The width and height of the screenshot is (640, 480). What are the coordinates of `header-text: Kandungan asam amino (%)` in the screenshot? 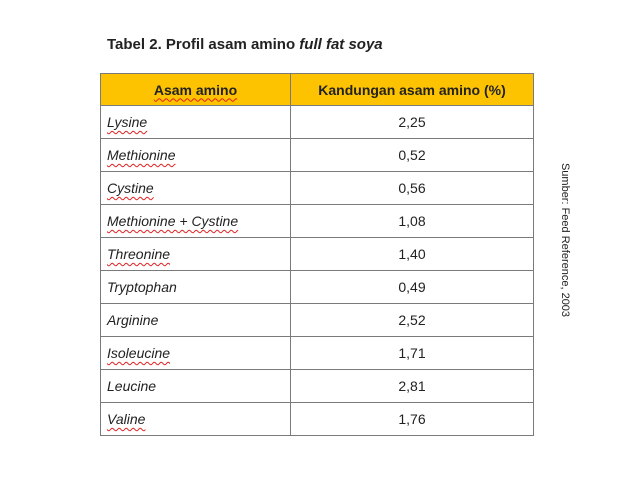 It's located at (412, 89).